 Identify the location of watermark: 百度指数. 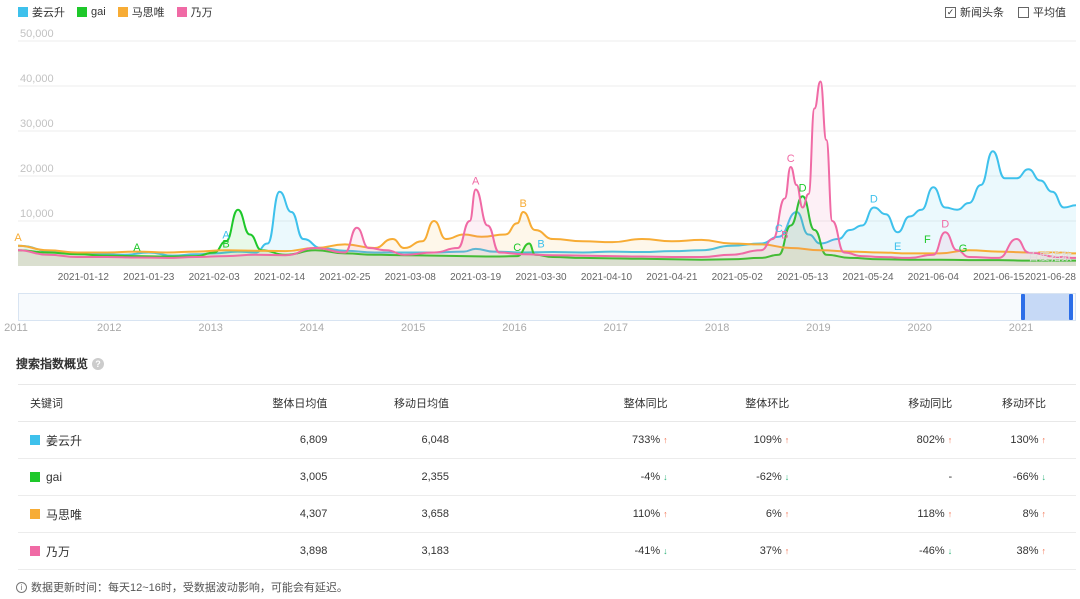
(1050, 256).